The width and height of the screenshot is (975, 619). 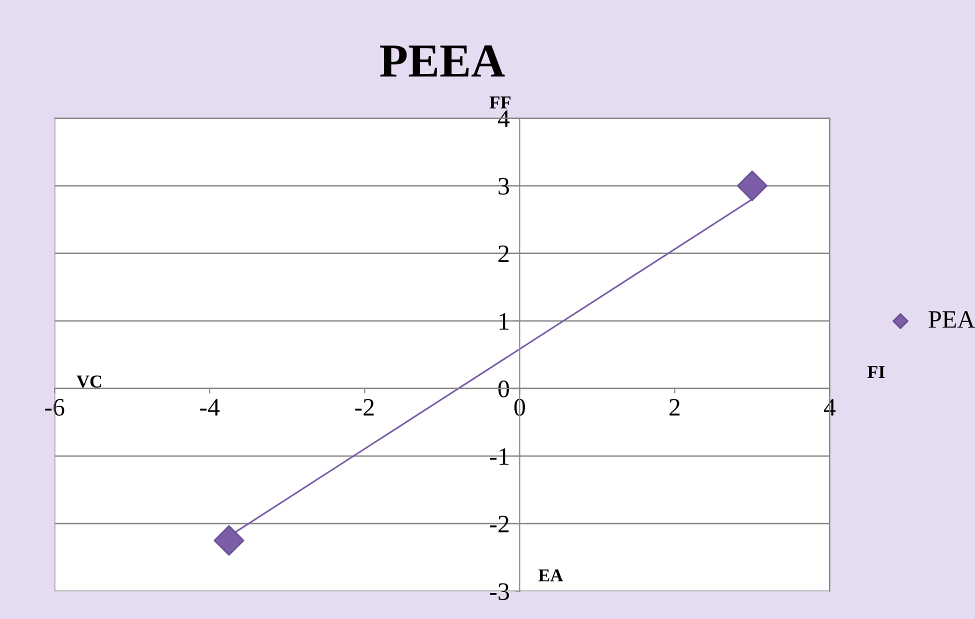 What do you see at coordinates (364, 407) in the screenshot?
I see `x-tick-label: -2` at bounding box center [364, 407].